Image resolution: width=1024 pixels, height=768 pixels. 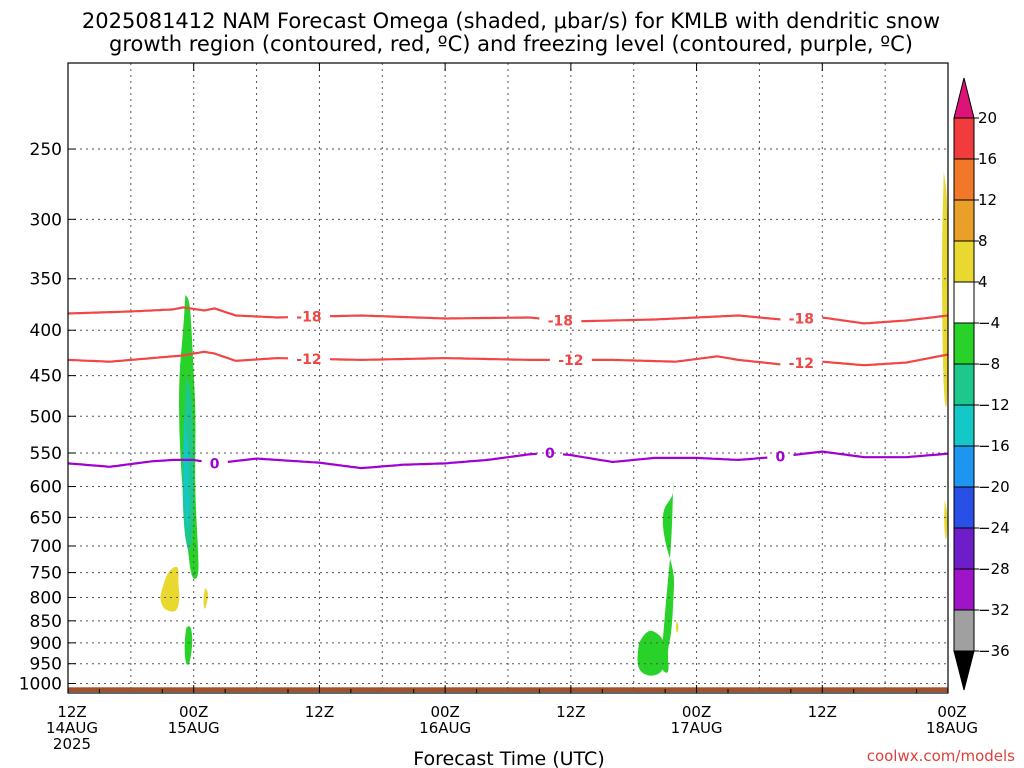 I want to click on contour-line--12-seg3, so click(x=885, y=360).